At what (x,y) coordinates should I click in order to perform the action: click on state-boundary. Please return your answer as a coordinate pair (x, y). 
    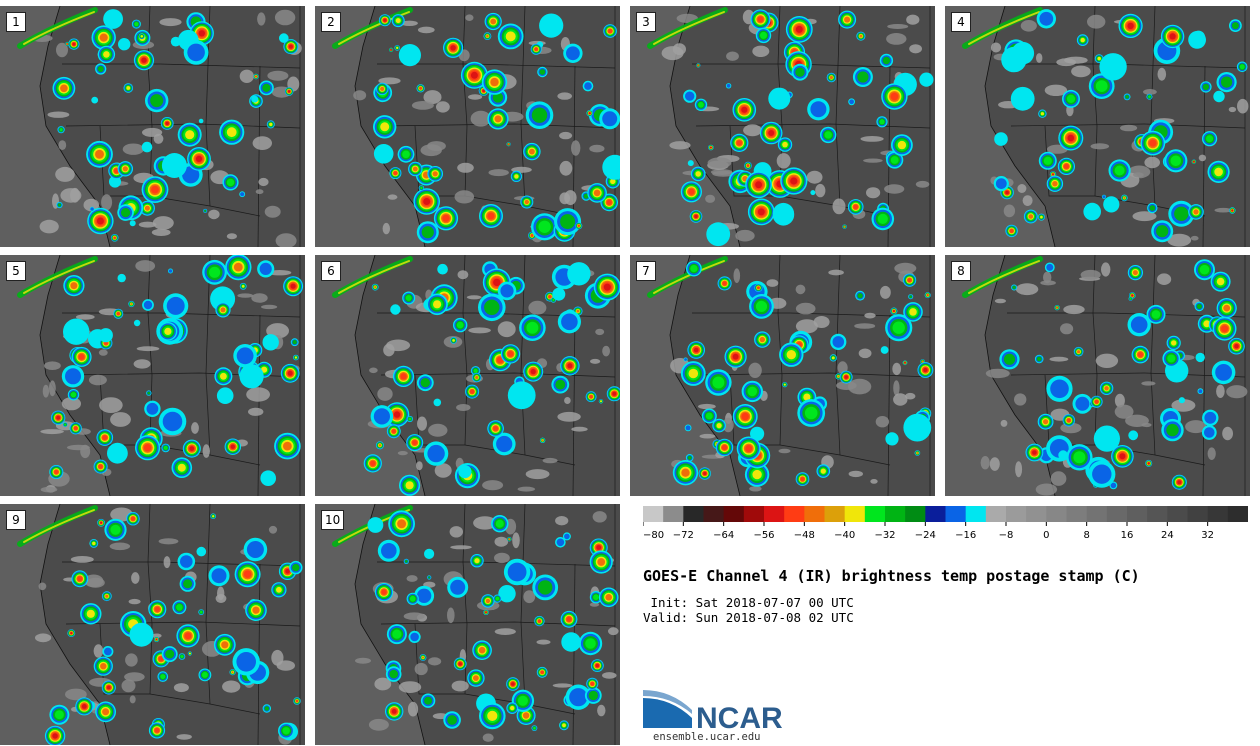
    Looking at the image, I should click on (1095, 350).